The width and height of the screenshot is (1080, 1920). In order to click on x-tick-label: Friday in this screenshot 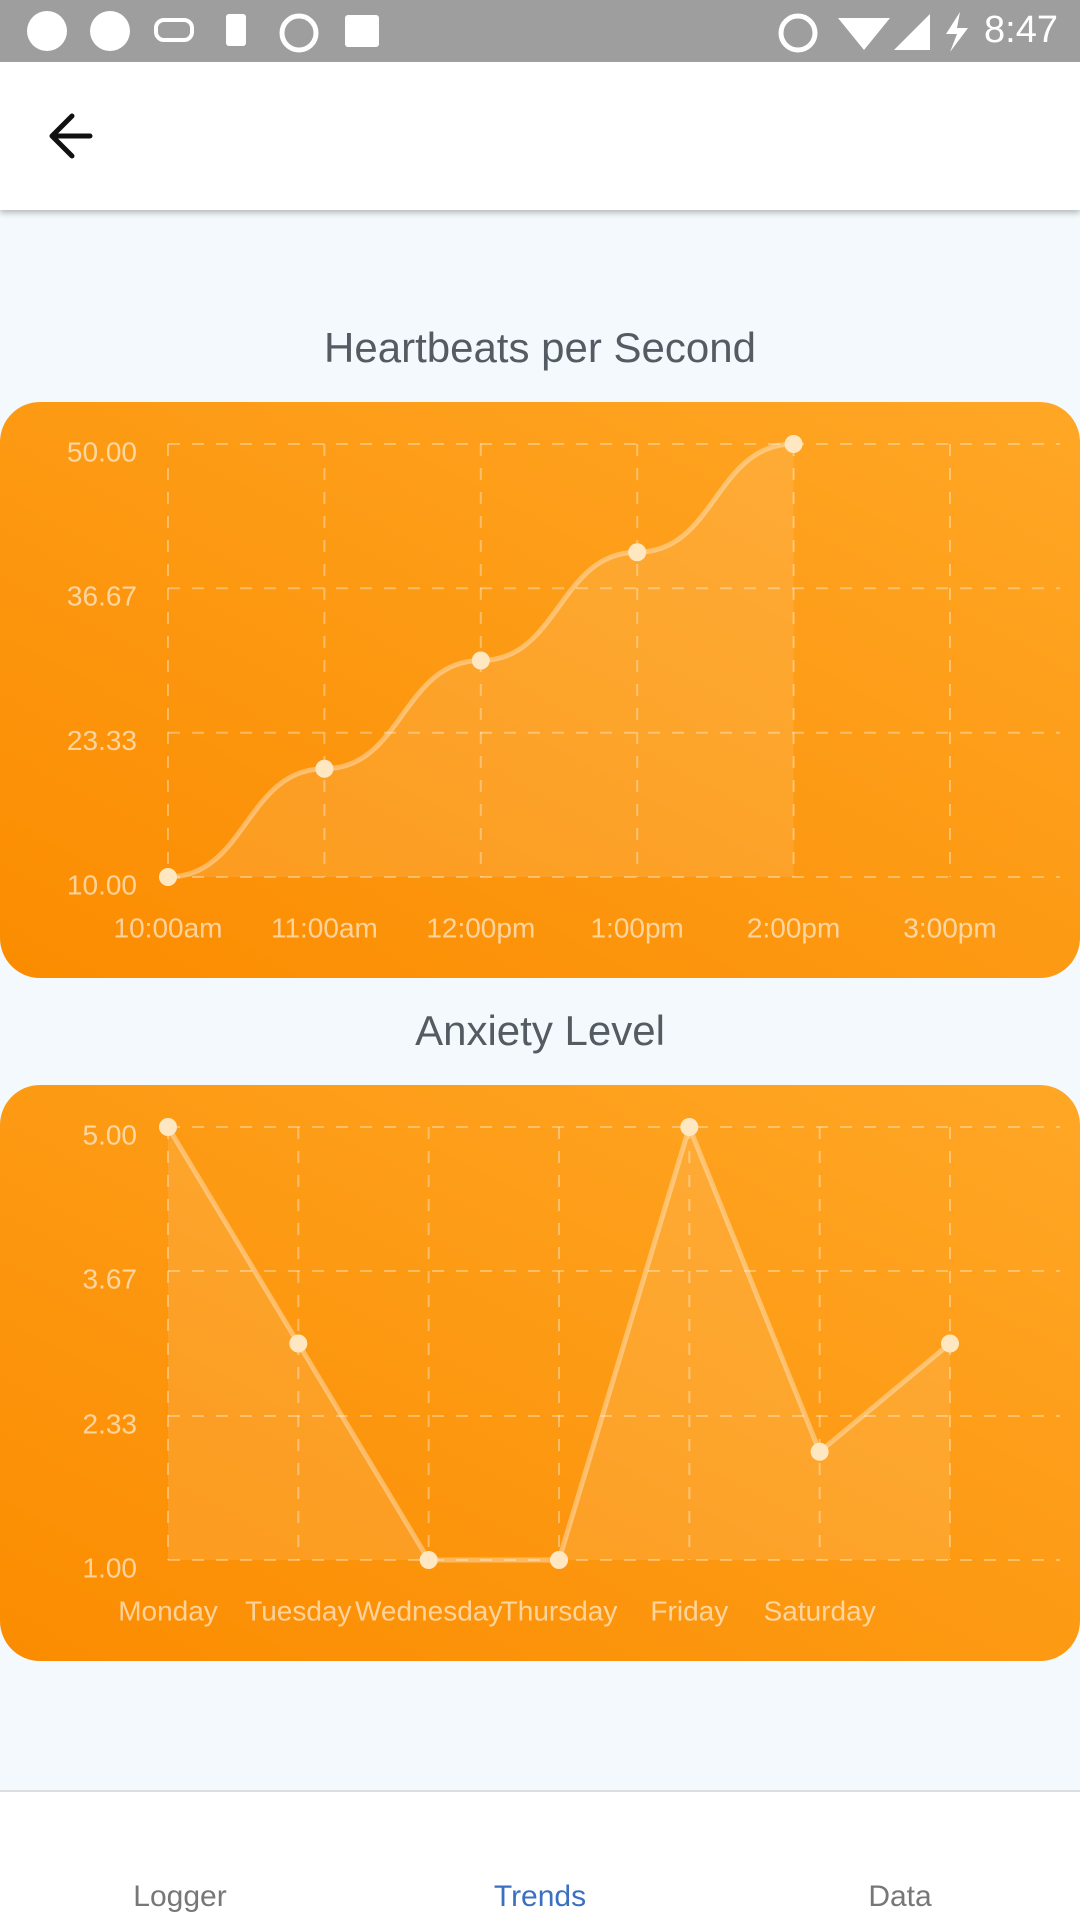, I will do `click(689, 1610)`.